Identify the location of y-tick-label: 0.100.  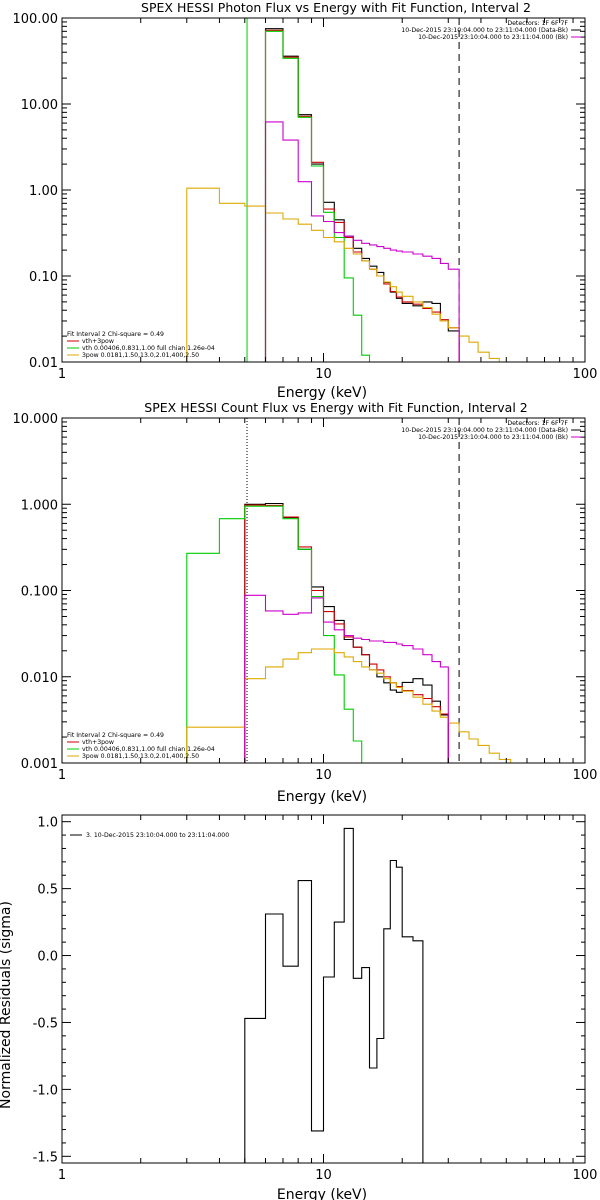
(39, 592).